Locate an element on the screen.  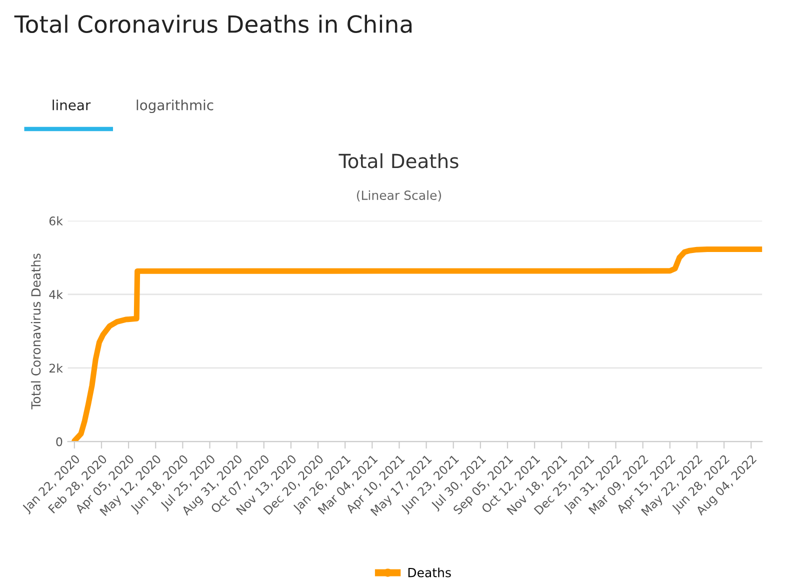
y-tick-label: 0 is located at coordinates (59, 441).